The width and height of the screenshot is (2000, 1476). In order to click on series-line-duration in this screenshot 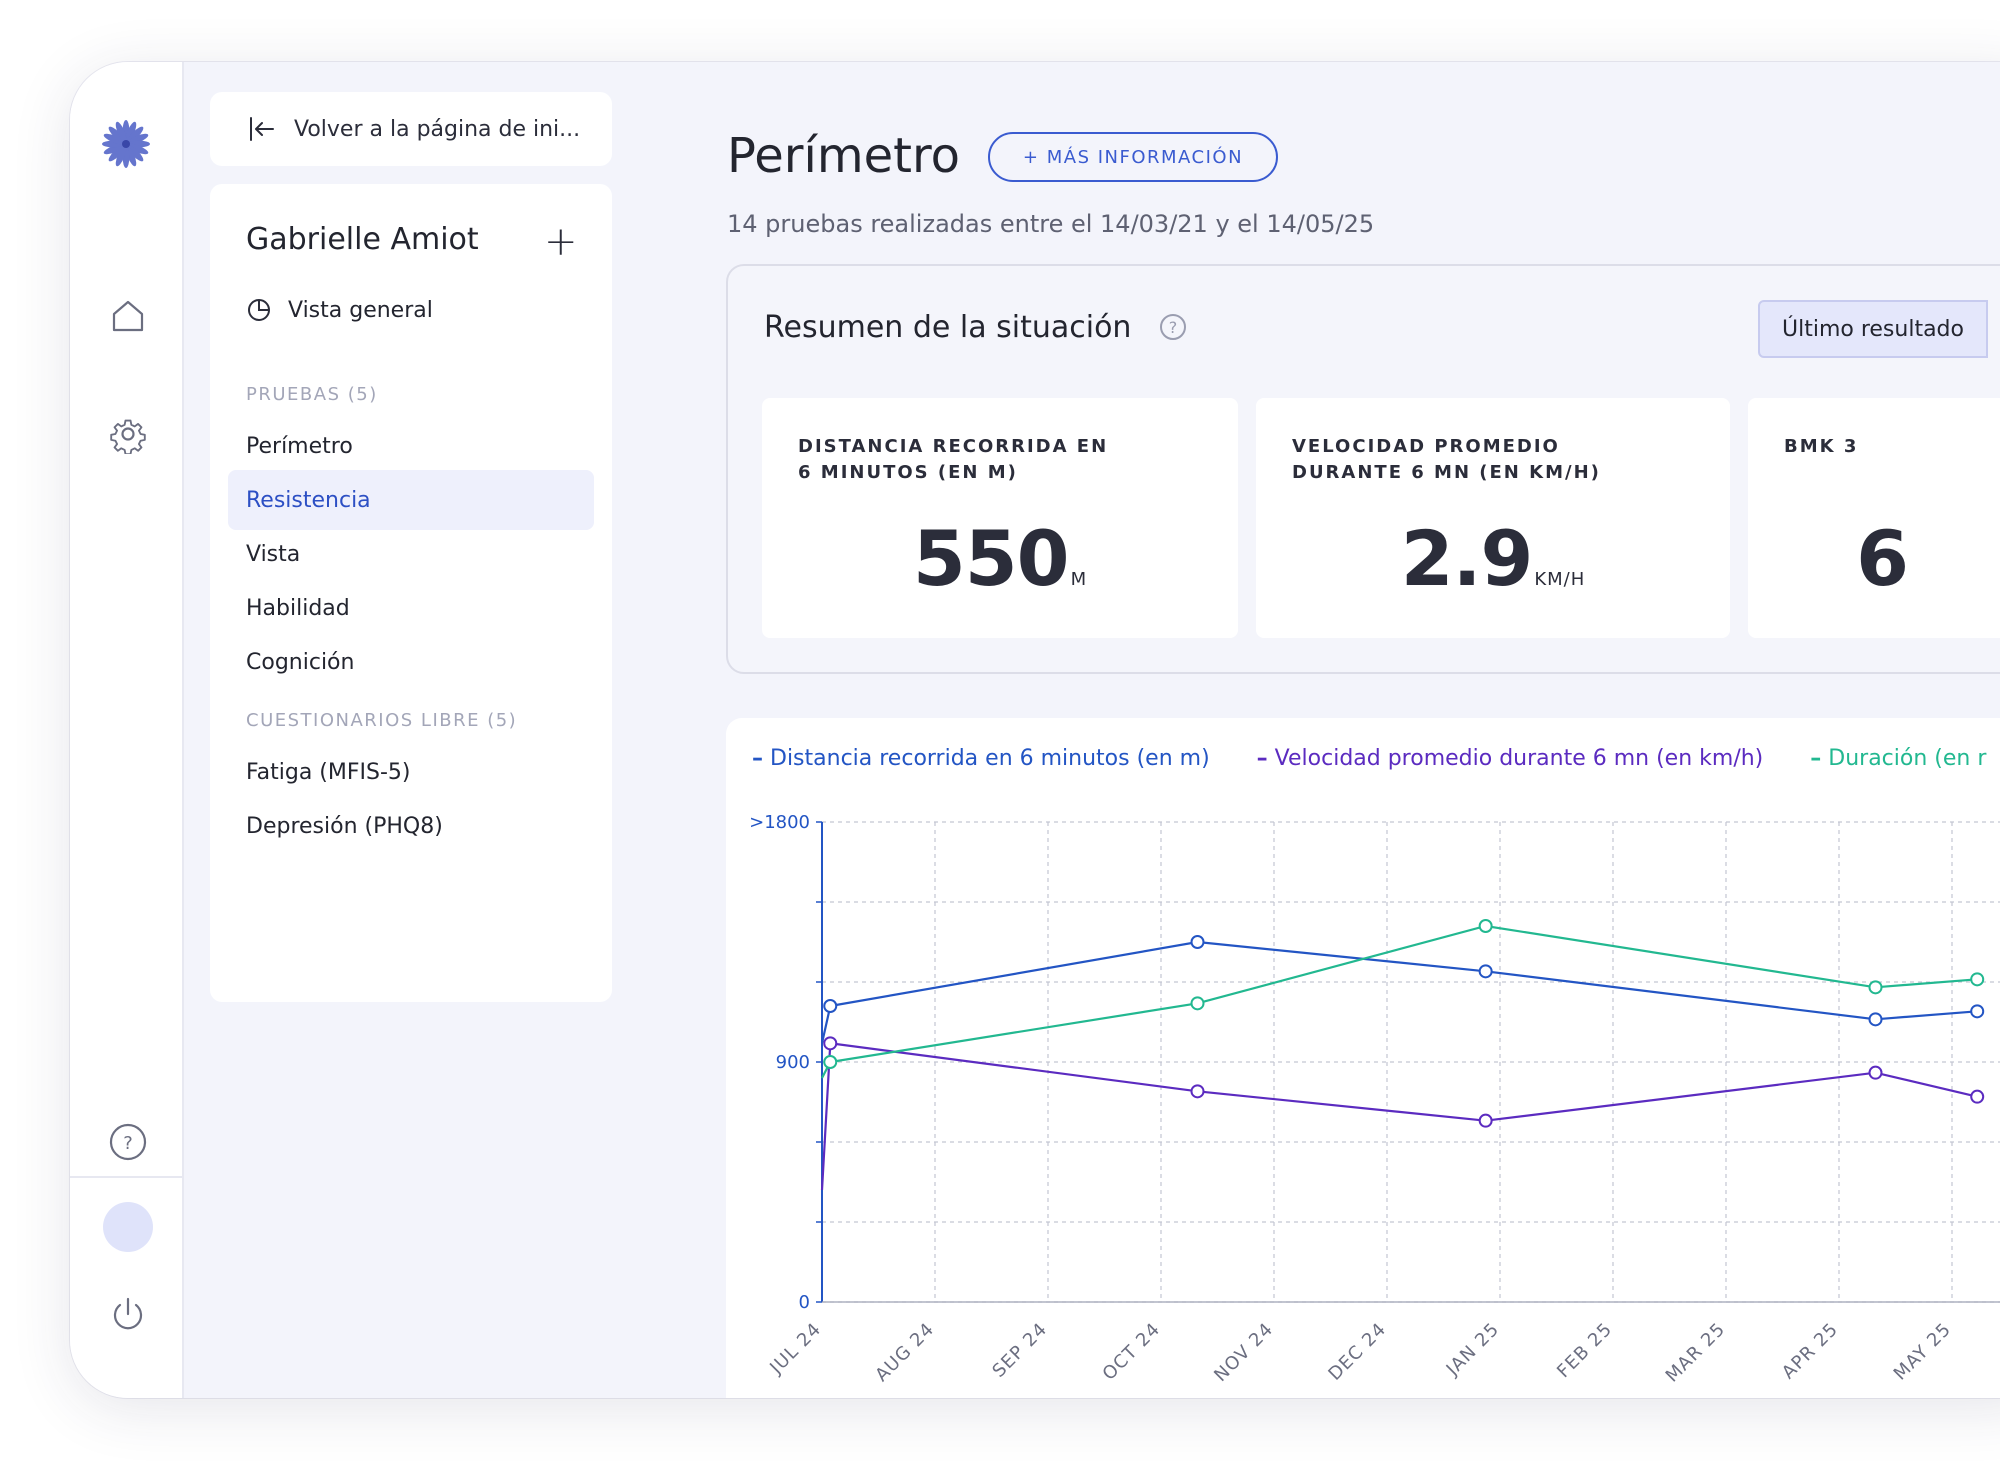, I will do `click(1399, 1001)`.